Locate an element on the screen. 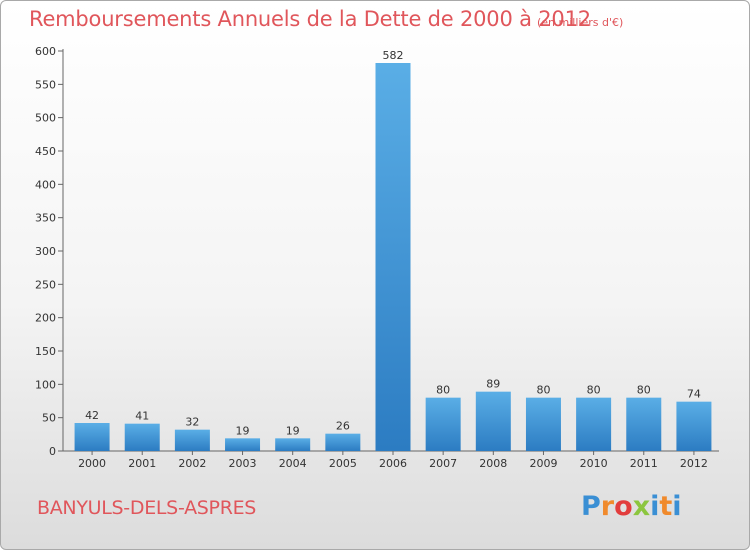 This screenshot has width=750, height=550. y-tick-label: 450 is located at coordinates (45, 151).